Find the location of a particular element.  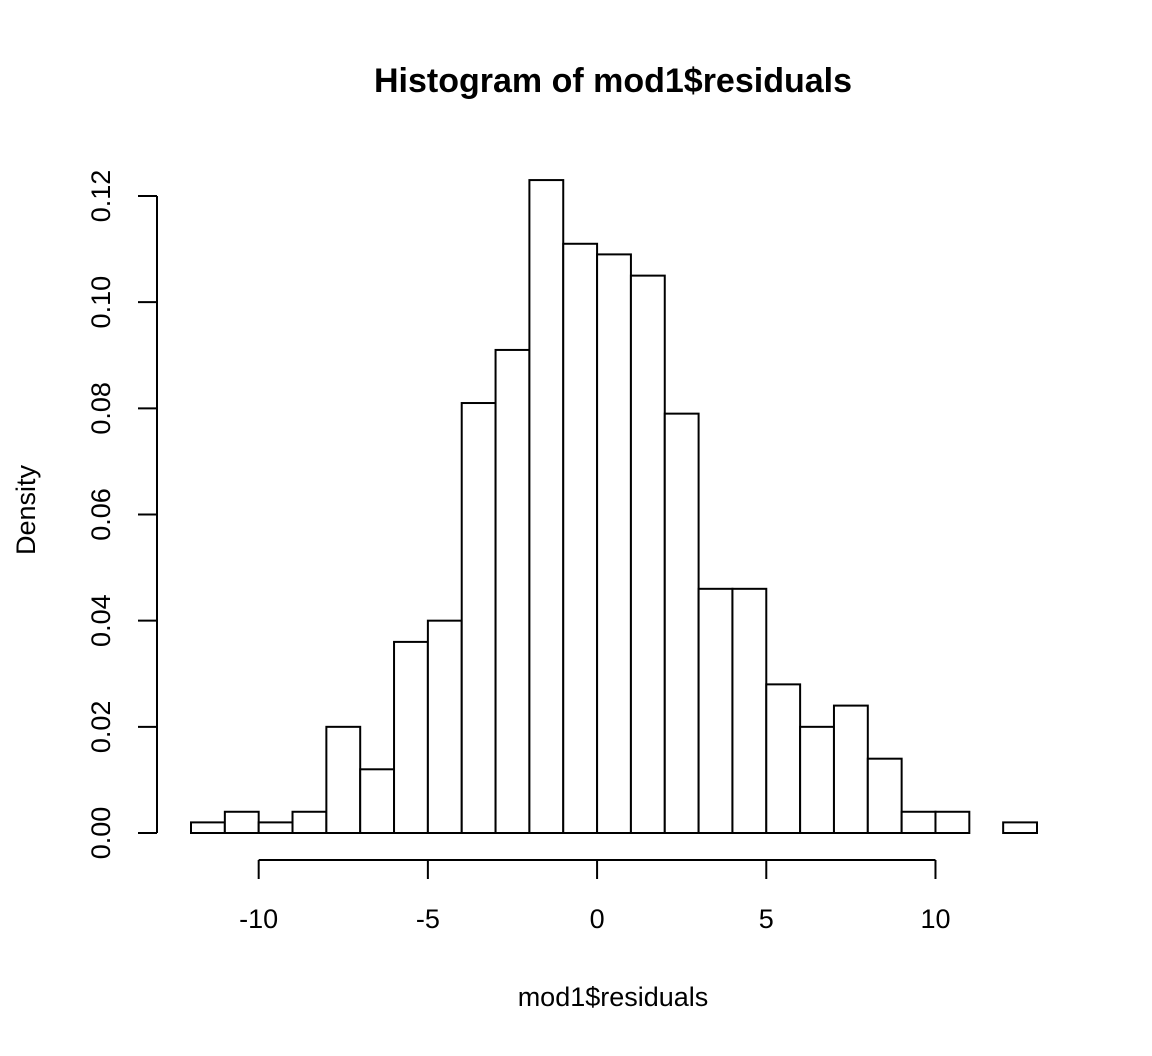

y-tick-label: 0.06 is located at coordinates (101, 514).